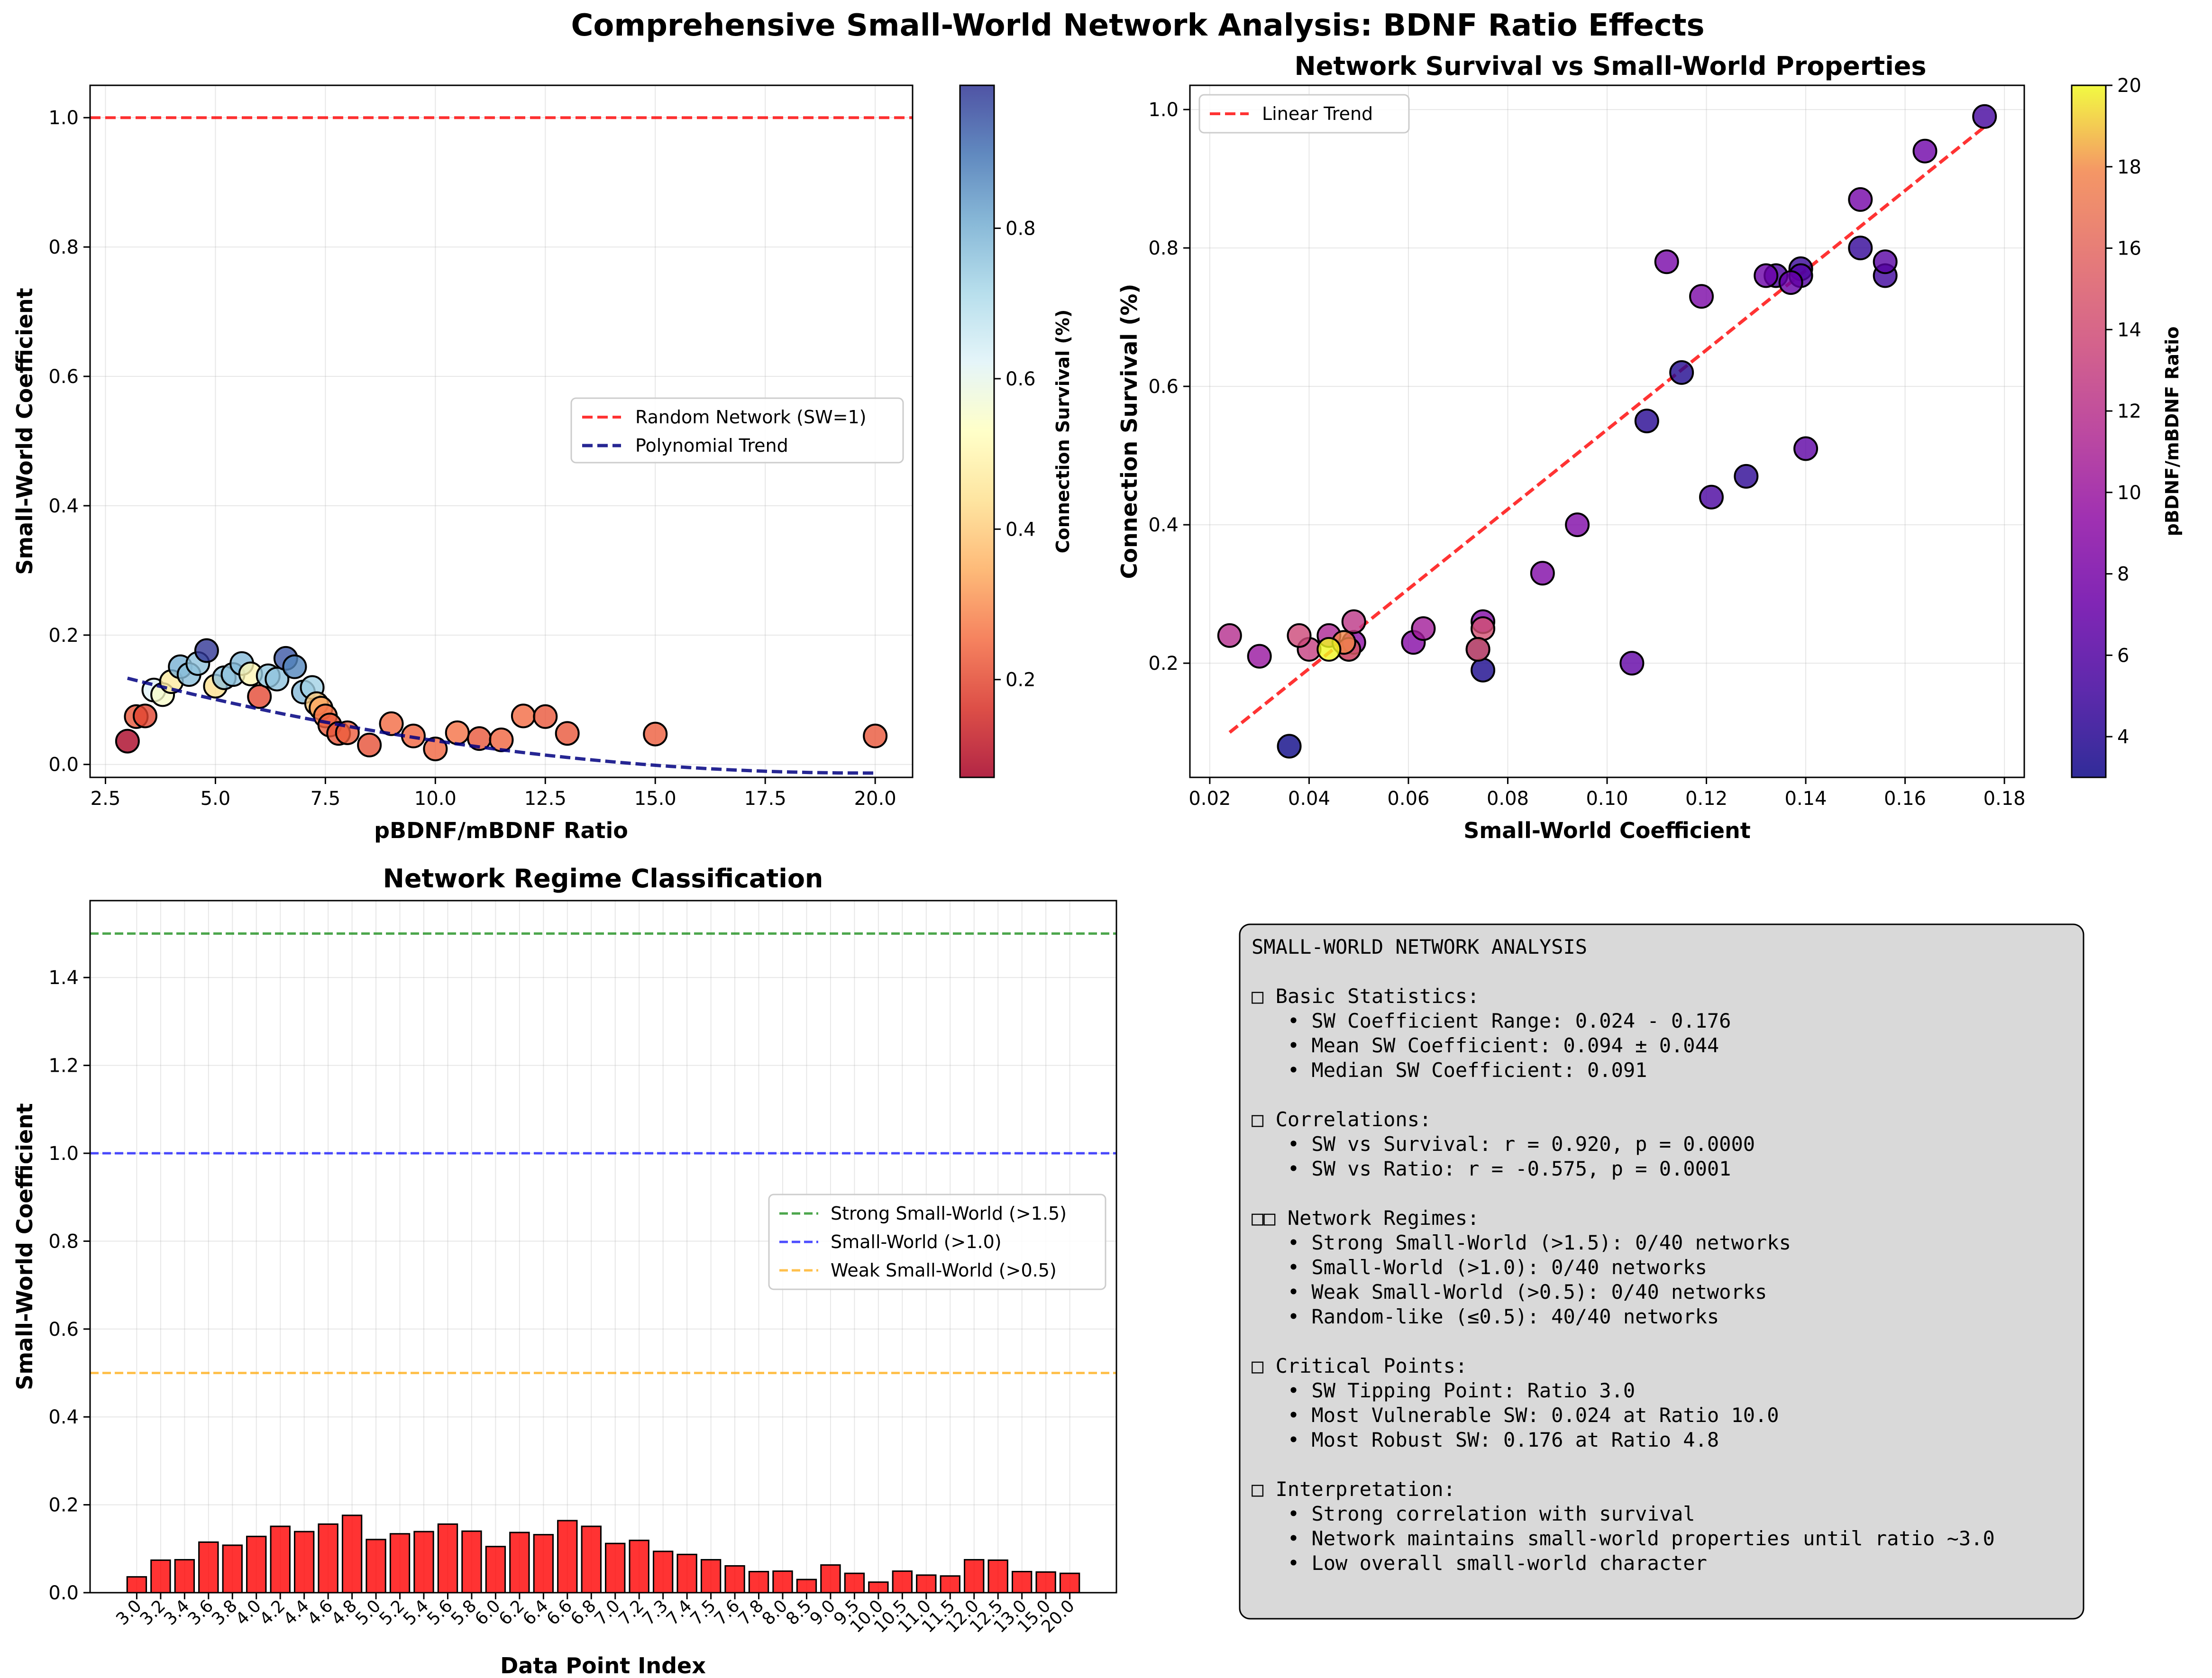 This screenshot has height=1678, width=2212. What do you see at coordinates (1491, 1168) in the screenshot?
I see `summary-line: • SW vs Ratio: r = -0.575, p = 0.0001` at bounding box center [1491, 1168].